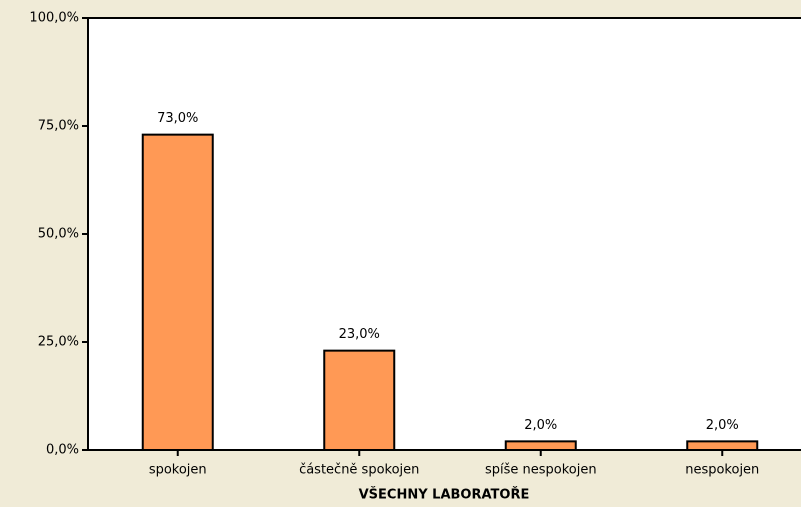 This screenshot has width=801, height=507. I want to click on y-tick-label: 25,0%, so click(58, 342).